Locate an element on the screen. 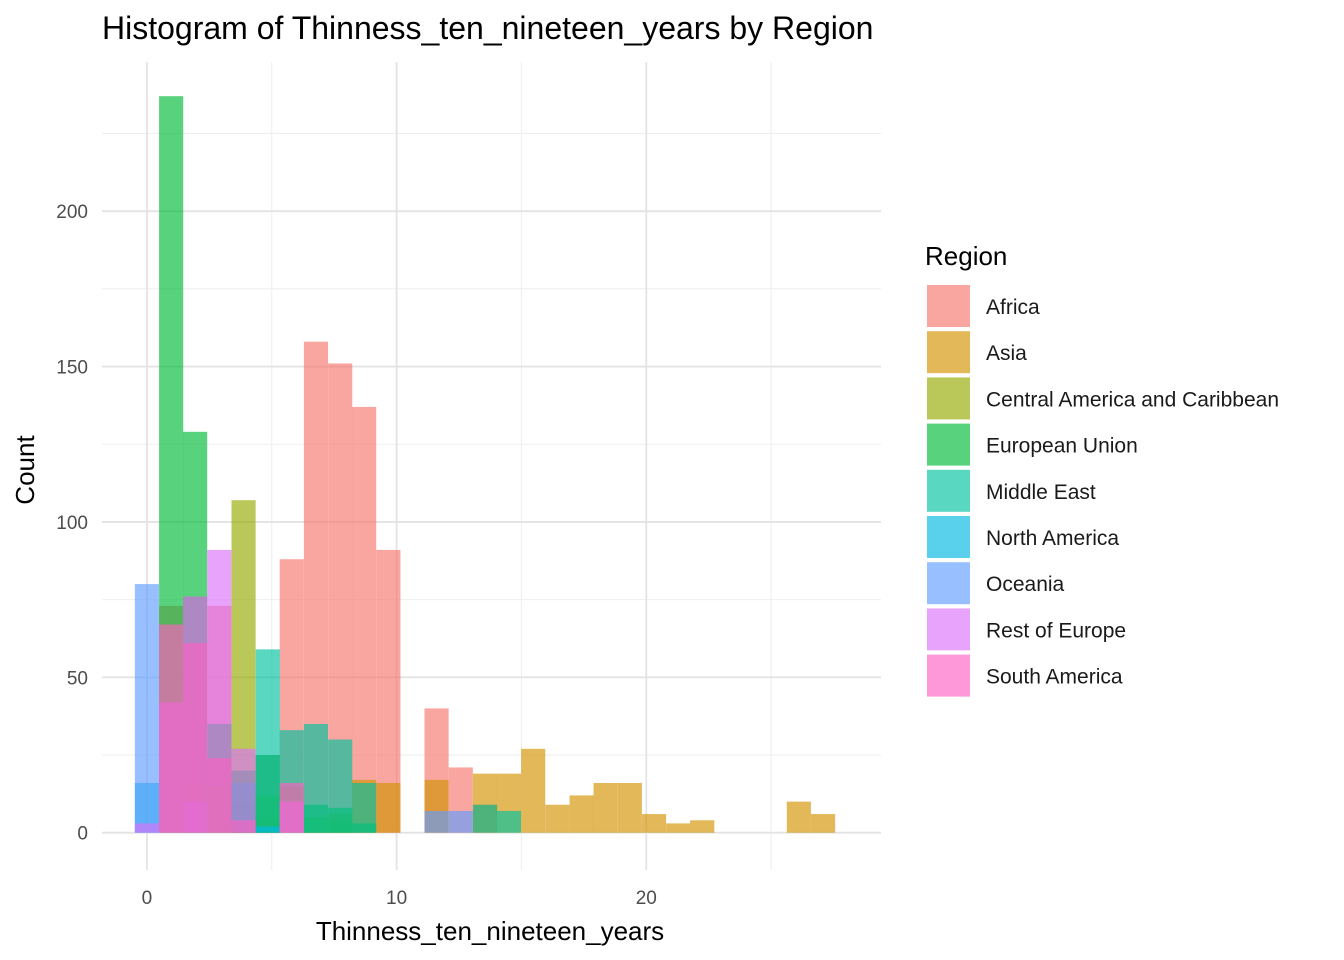 Image resolution: width=1344 pixels, height=960 pixels. y-tick-label: 50 is located at coordinates (77, 678).